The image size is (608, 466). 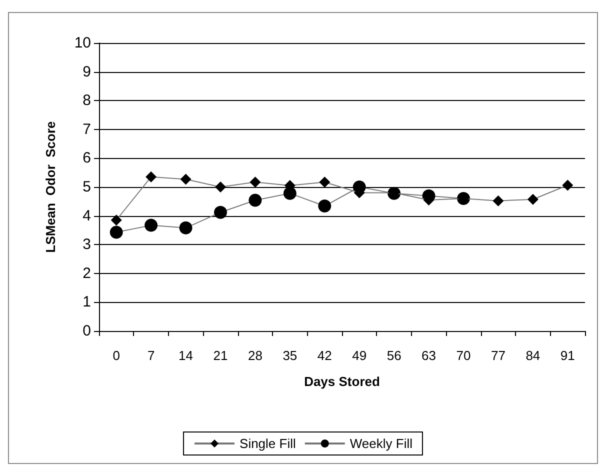 What do you see at coordinates (220, 355) in the screenshot?
I see `x-tick-label: 21` at bounding box center [220, 355].